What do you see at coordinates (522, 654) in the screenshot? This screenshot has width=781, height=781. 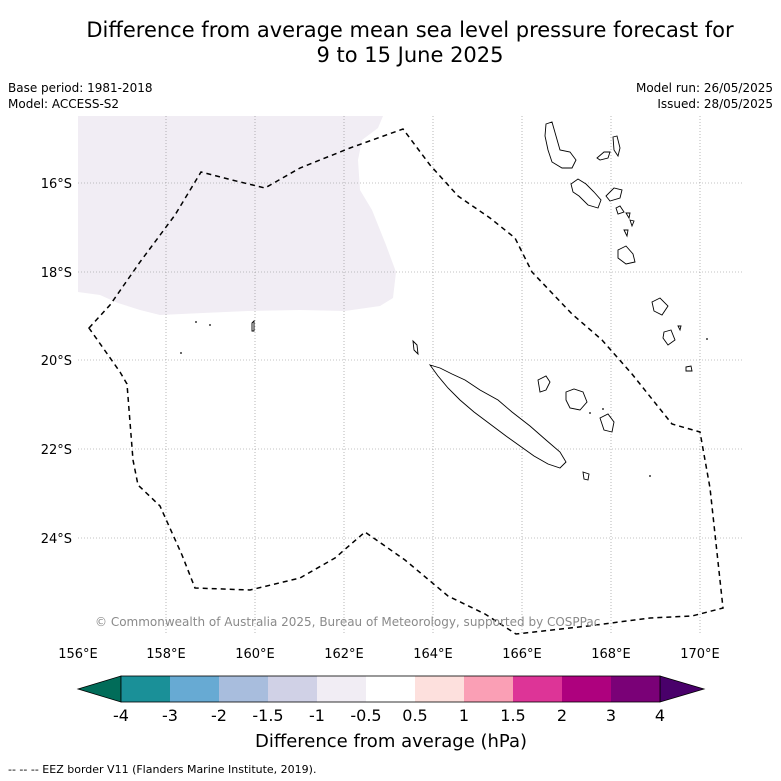 I see `lon-label: 166°E` at bounding box center [522, 654].